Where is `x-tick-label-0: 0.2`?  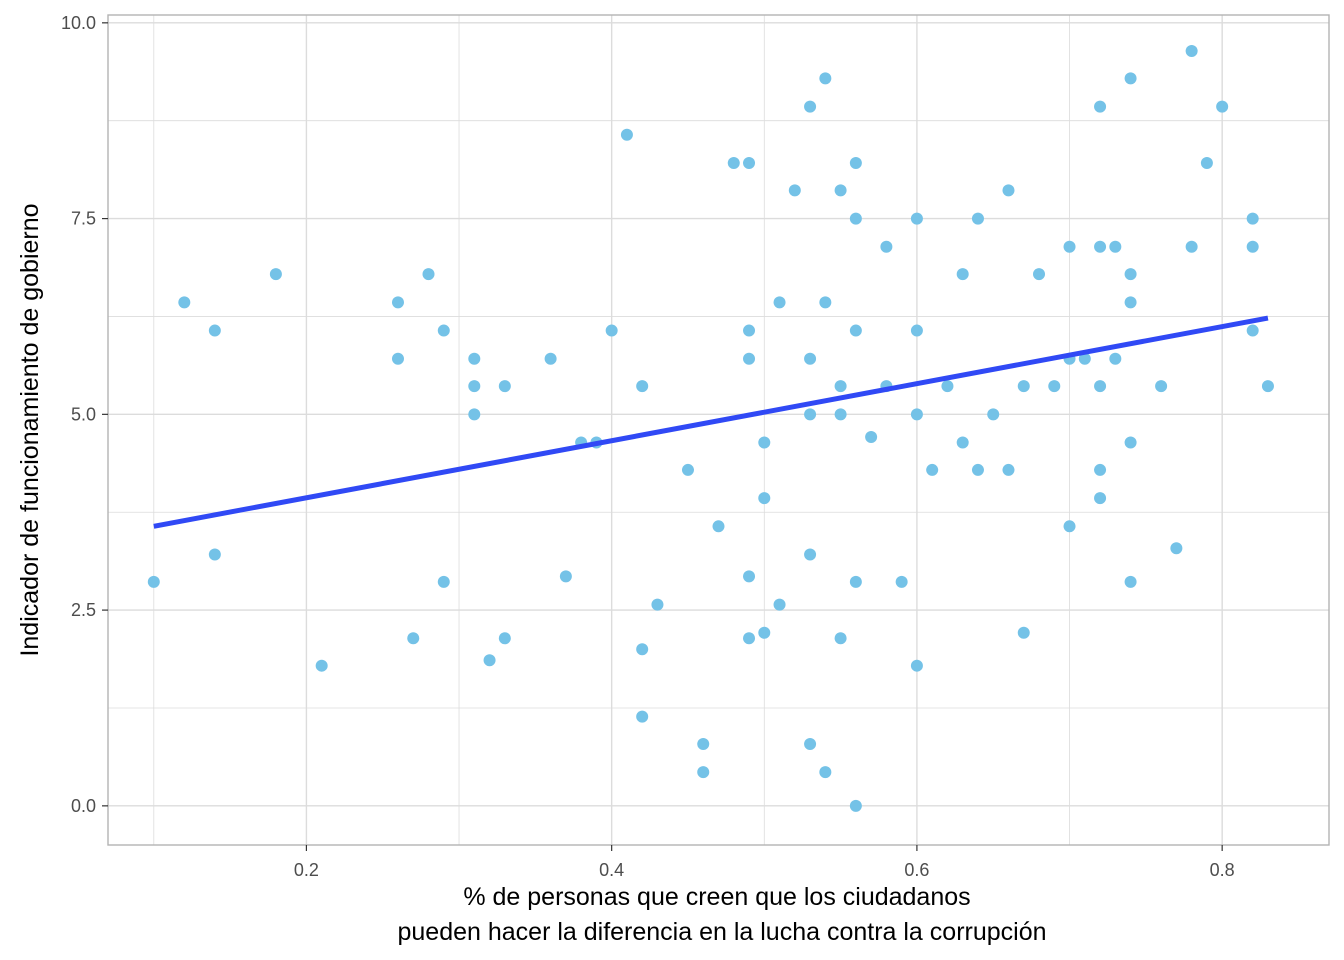
x-tick-label-0: 0.2 is located at coordinates (306, 870).